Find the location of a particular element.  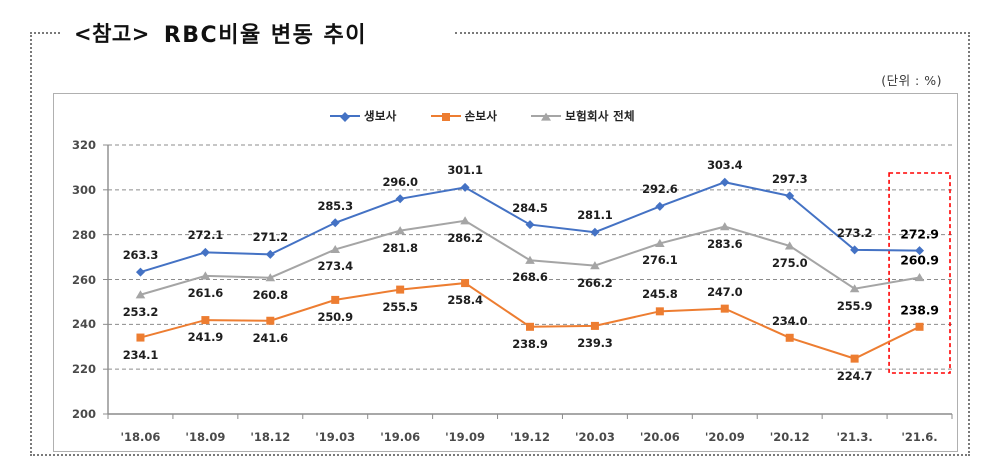

legend-item-2: 손보사 is located at coordinates (464, 116).